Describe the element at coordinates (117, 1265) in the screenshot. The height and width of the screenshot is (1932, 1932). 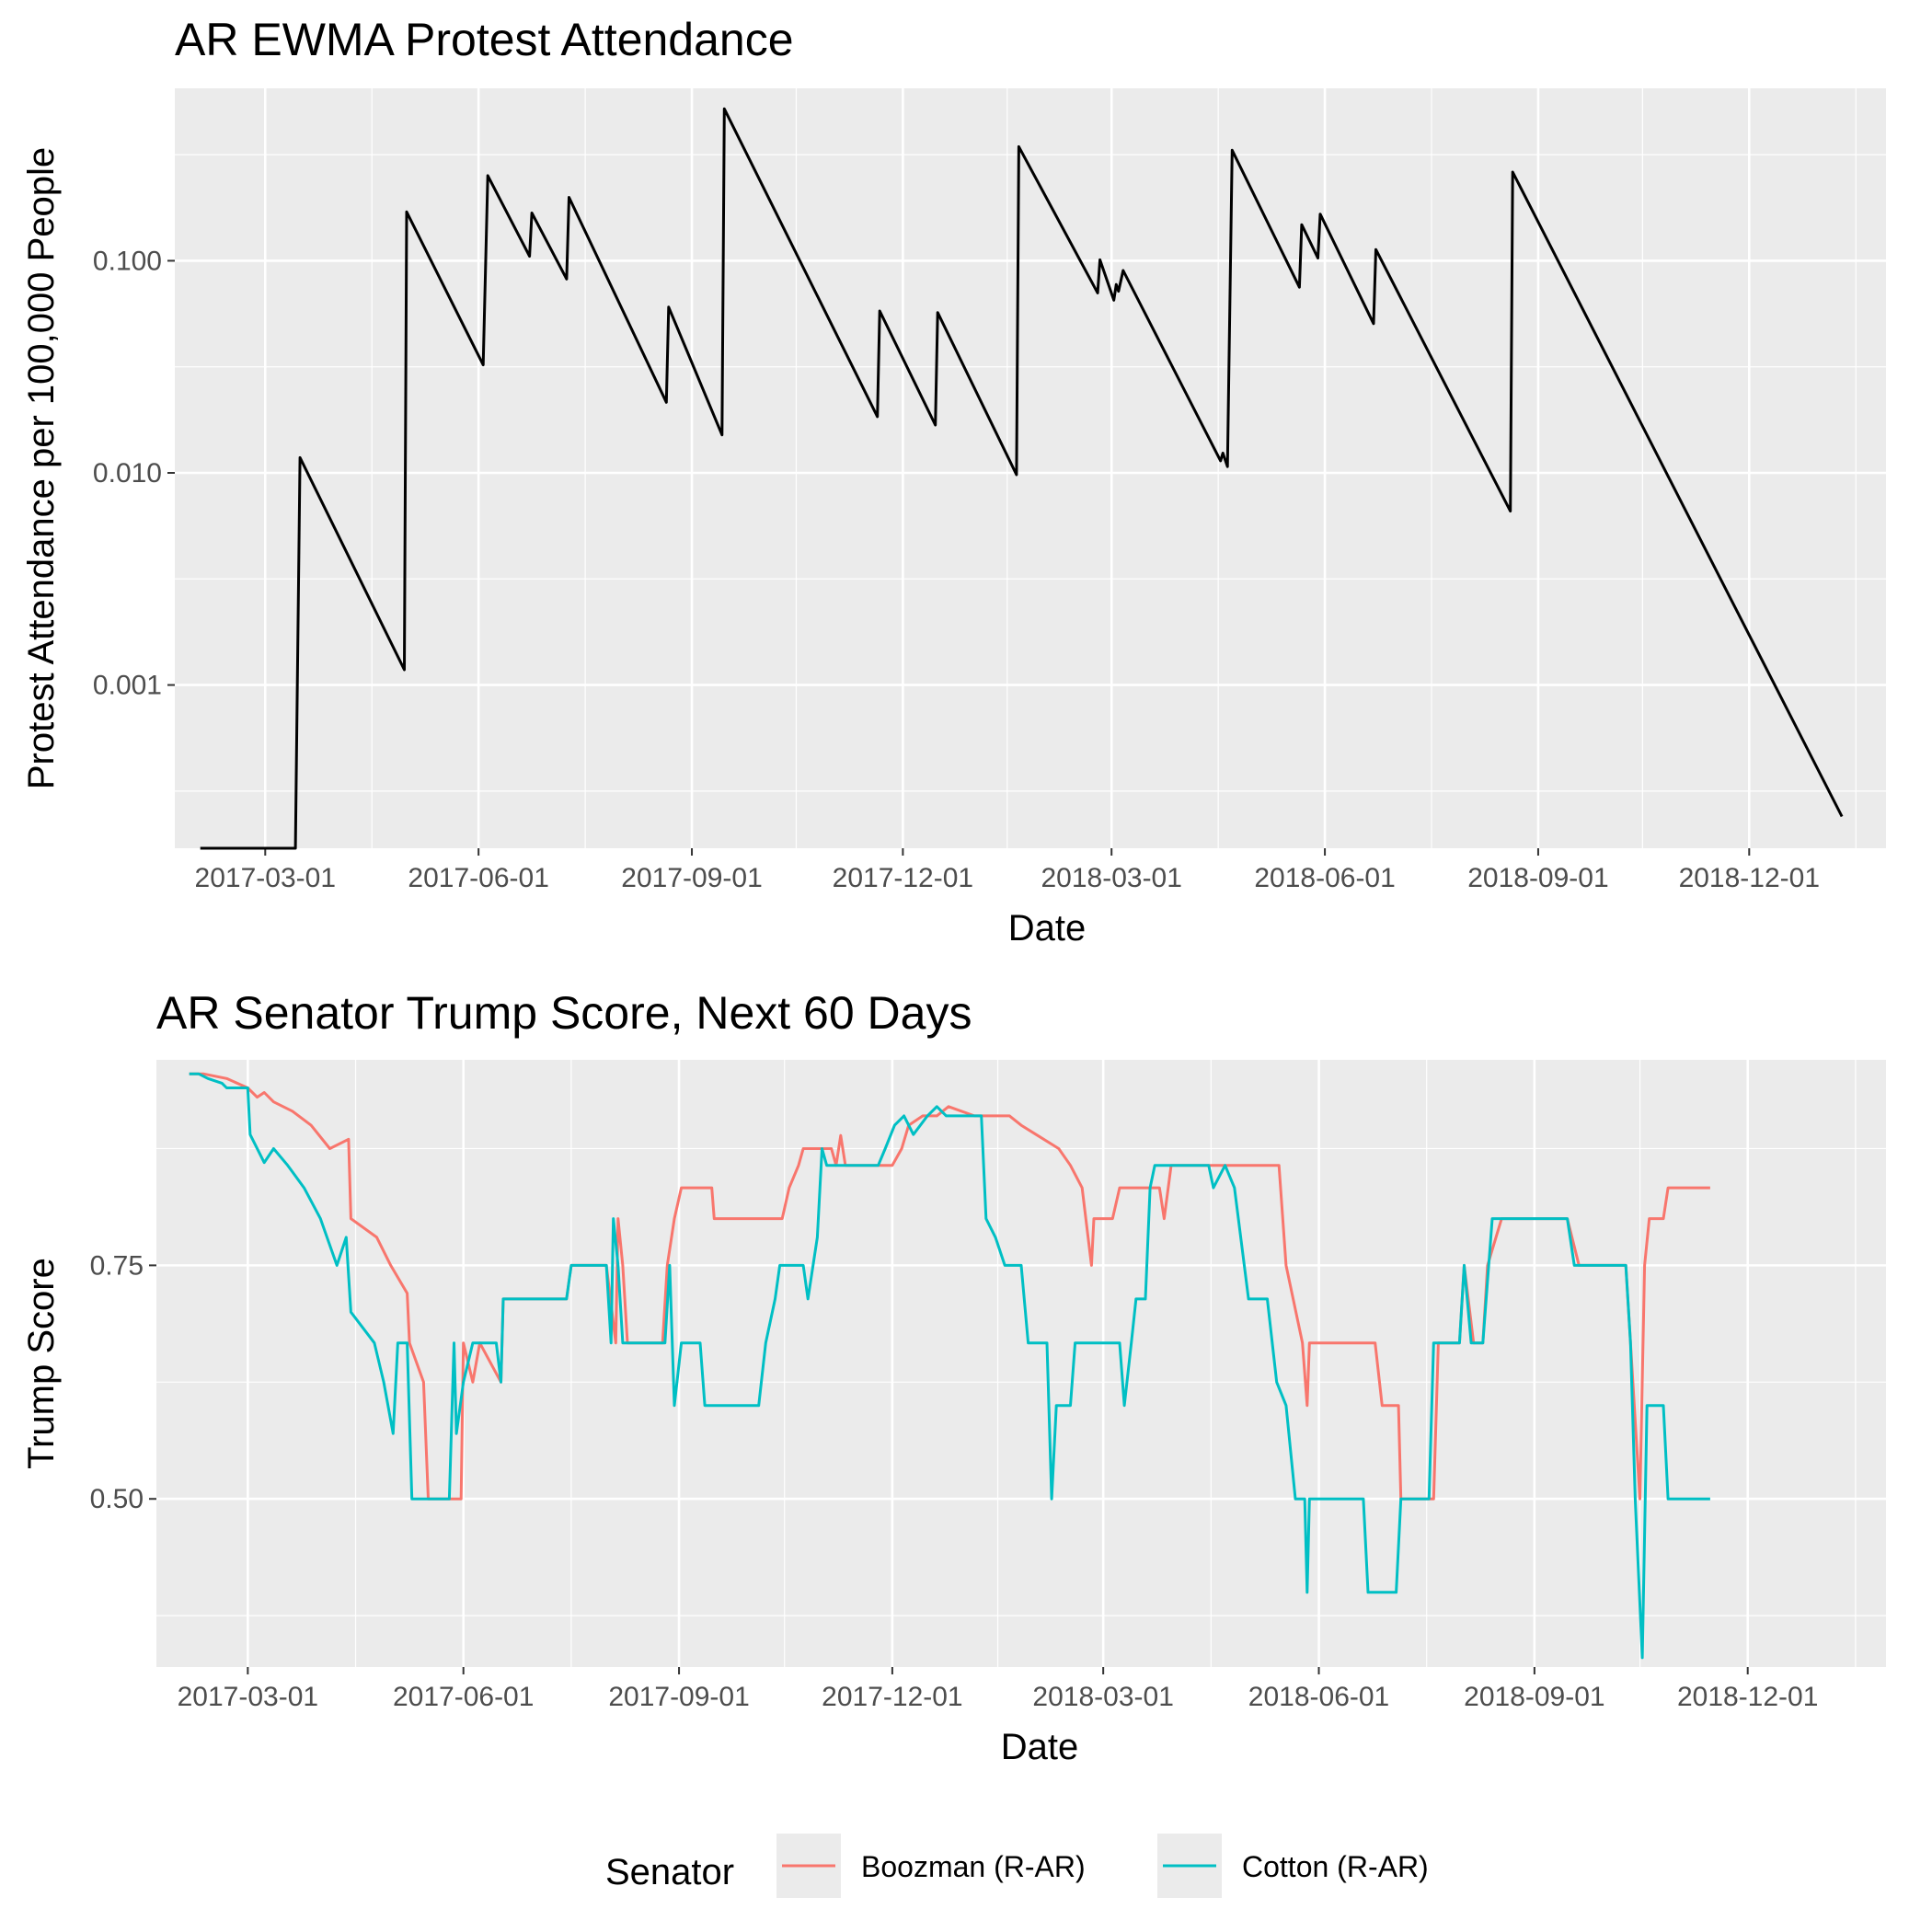
I see `y-tick-label: 0.75` at that location.